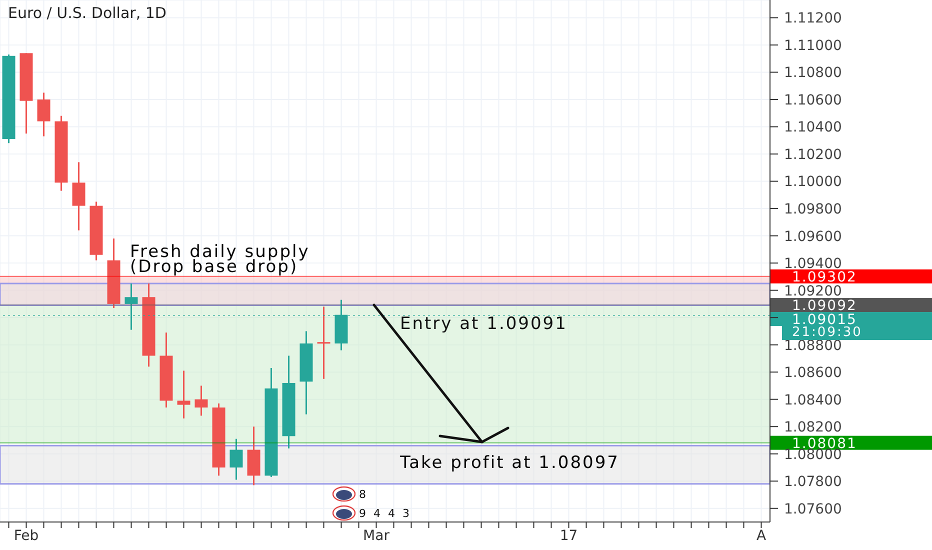 This screenshot has height=550, width=932. Describe the element at coordinates (813, 291) in the screenshot. I see `y-tick-label: 1.09200` at that location.